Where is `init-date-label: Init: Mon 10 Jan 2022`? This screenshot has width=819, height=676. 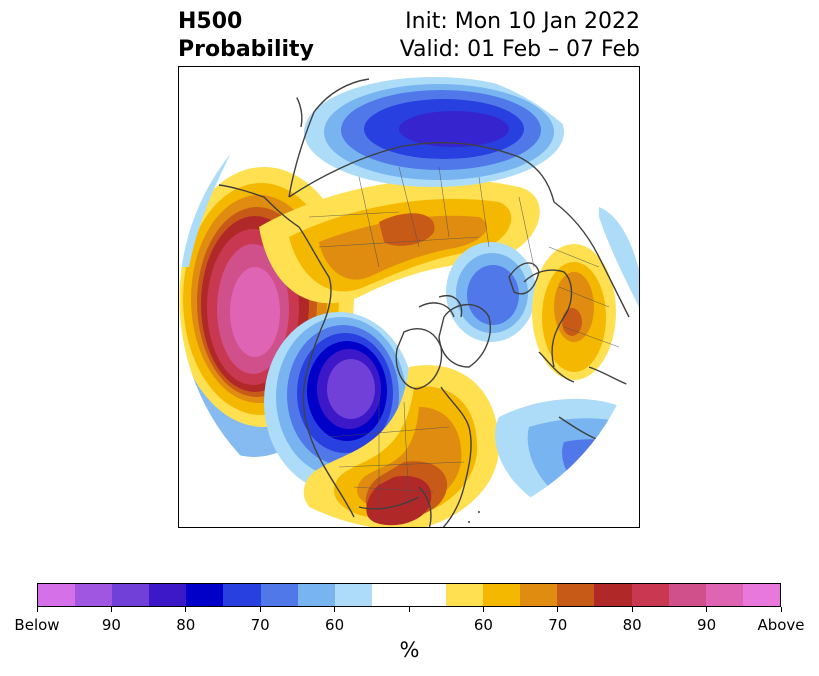
init-date-label: Init: Mon 10 Jan 2022 is located at coordinates (522, 21).